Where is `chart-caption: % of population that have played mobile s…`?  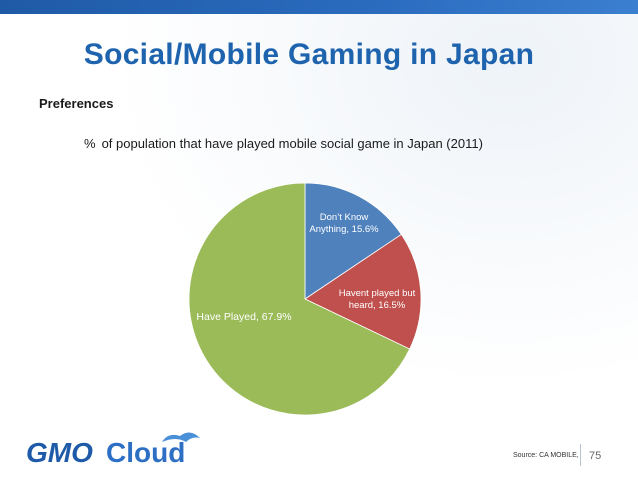
chart-caption: % of population that have played mobile s… is located at coordinates (283, 143).